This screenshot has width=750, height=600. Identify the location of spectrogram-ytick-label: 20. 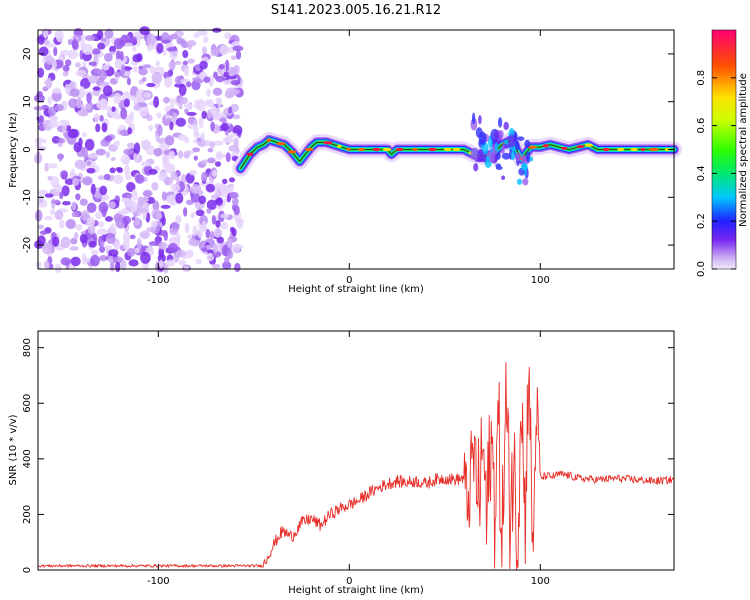
(27, 54).